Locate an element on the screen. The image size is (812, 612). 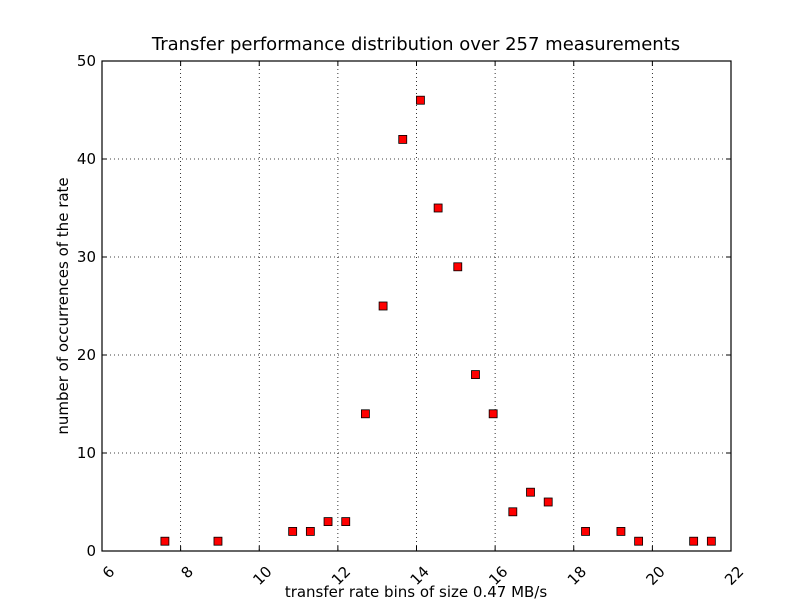
y-tick-label: 30 is located at coordinates (86, 257).